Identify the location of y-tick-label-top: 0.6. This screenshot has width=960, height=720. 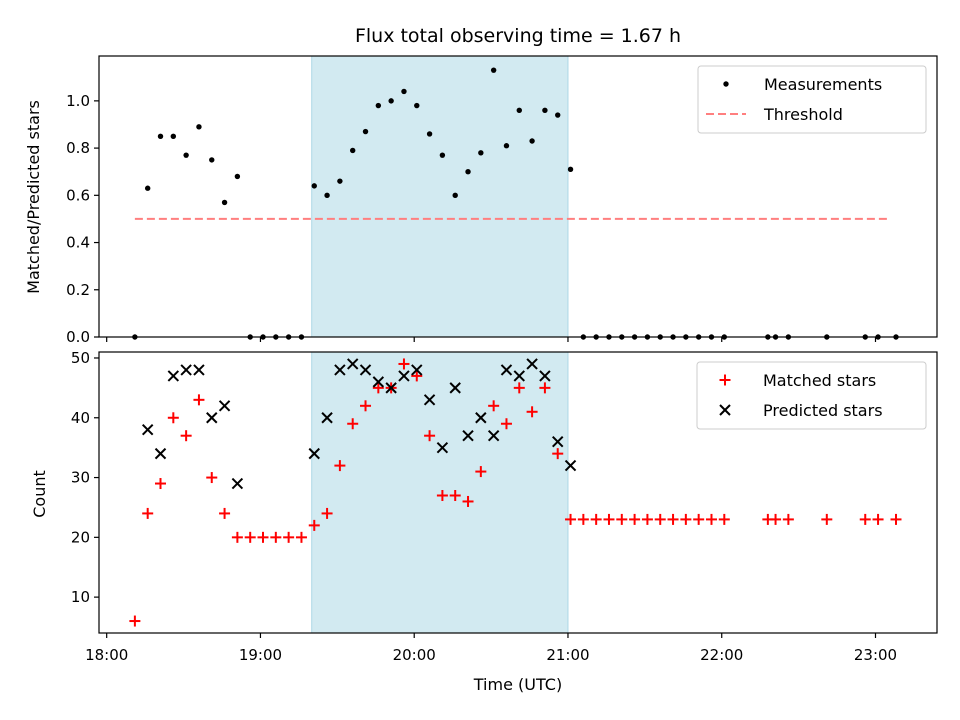
(78, 195).